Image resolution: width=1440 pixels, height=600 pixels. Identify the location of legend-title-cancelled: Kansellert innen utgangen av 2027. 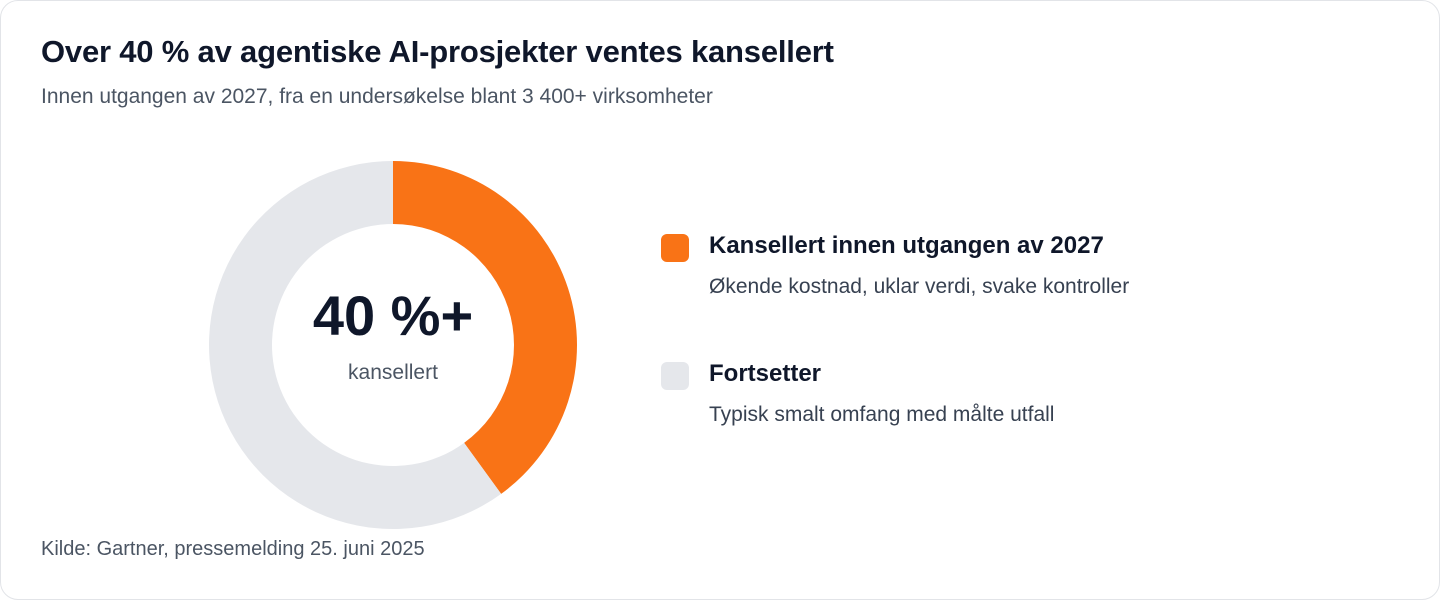
(906, 245).